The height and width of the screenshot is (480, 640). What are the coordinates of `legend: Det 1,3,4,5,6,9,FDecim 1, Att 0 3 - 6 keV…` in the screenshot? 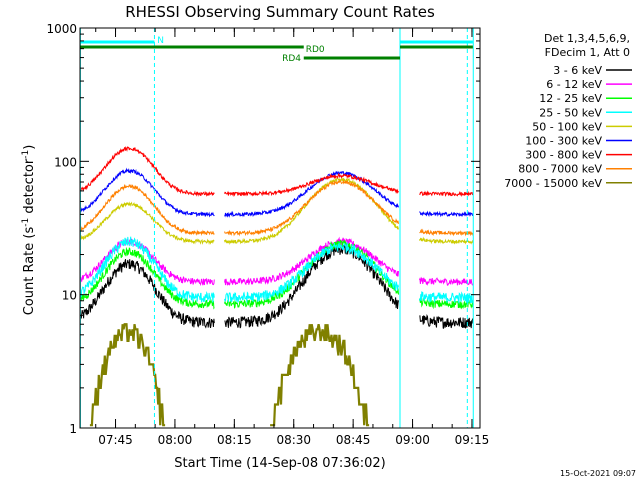 It's located at (568, 111).